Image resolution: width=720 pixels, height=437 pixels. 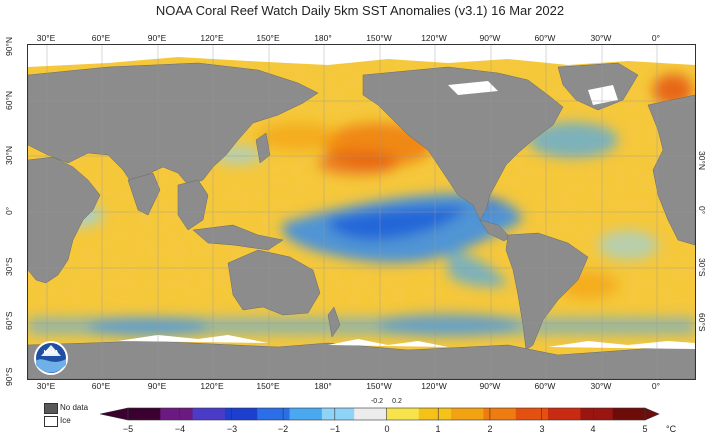 What do you see at coordinates (377, 401) in the screenshot?
I see `colorbar-small-tick: -0.2` at bounding box center [377, 401].